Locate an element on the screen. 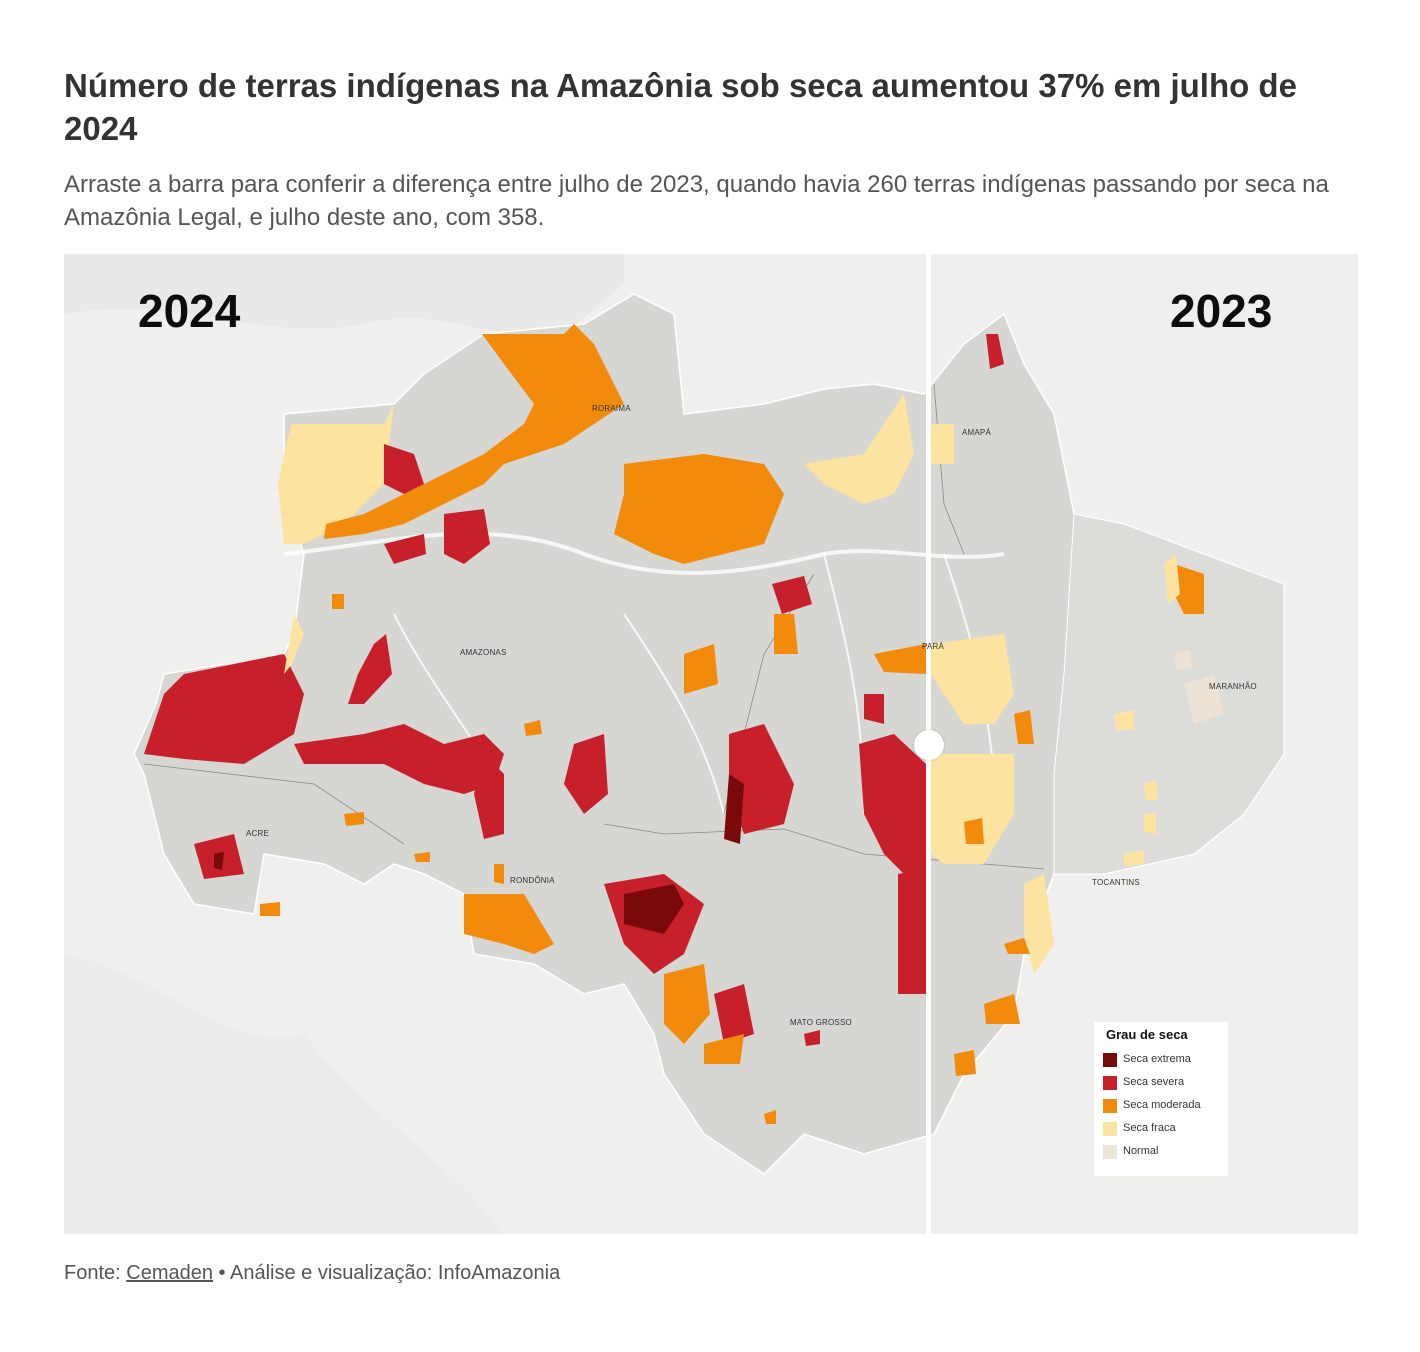  slider-handle is located at coordinates (929, 745).